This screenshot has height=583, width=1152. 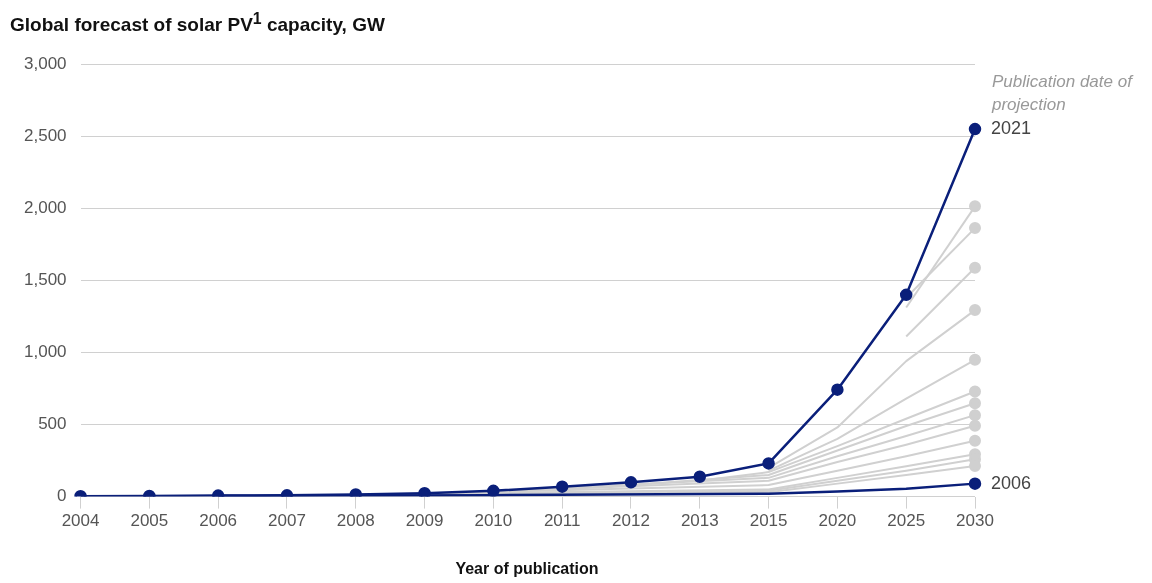 What do you see at coordinates (52, 424) in the screenshot?
I see `y-tick-label: 500` at bounding box center [52, 424].